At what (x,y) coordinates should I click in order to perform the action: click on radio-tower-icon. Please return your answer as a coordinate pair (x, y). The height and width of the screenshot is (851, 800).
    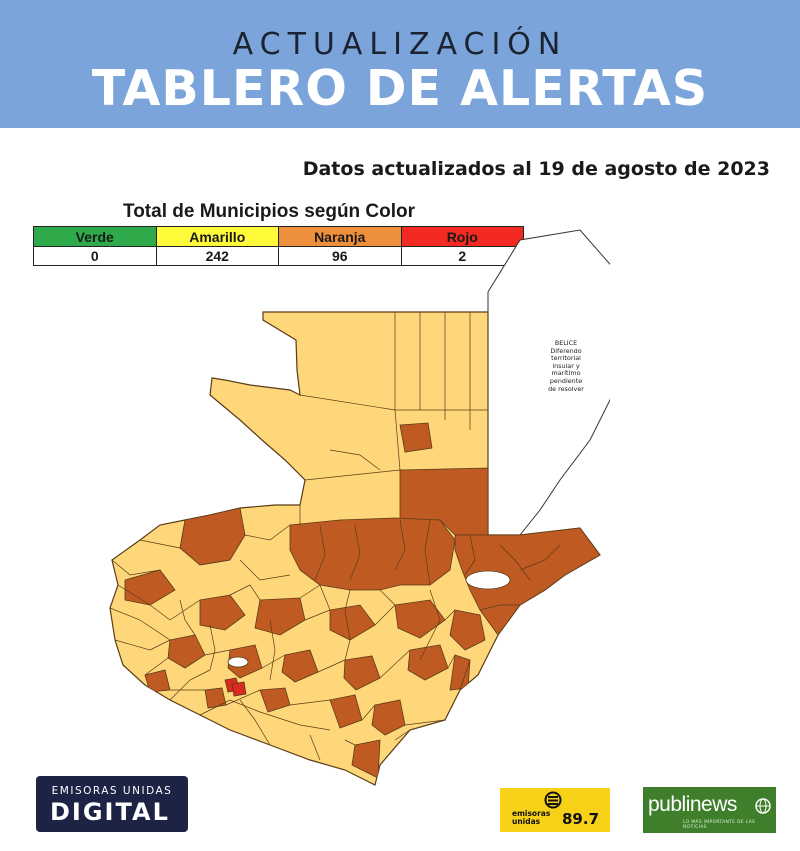
    Looking at the image, I should click on (553, 800).